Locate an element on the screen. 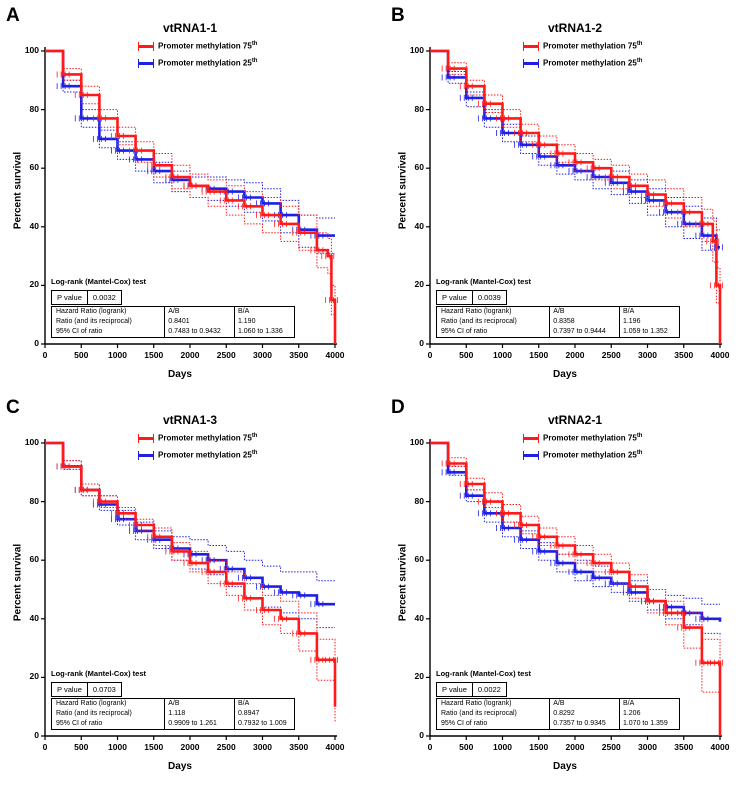  hazard-ratio-cell: 0.8947 is located at coordinates (263, 714).